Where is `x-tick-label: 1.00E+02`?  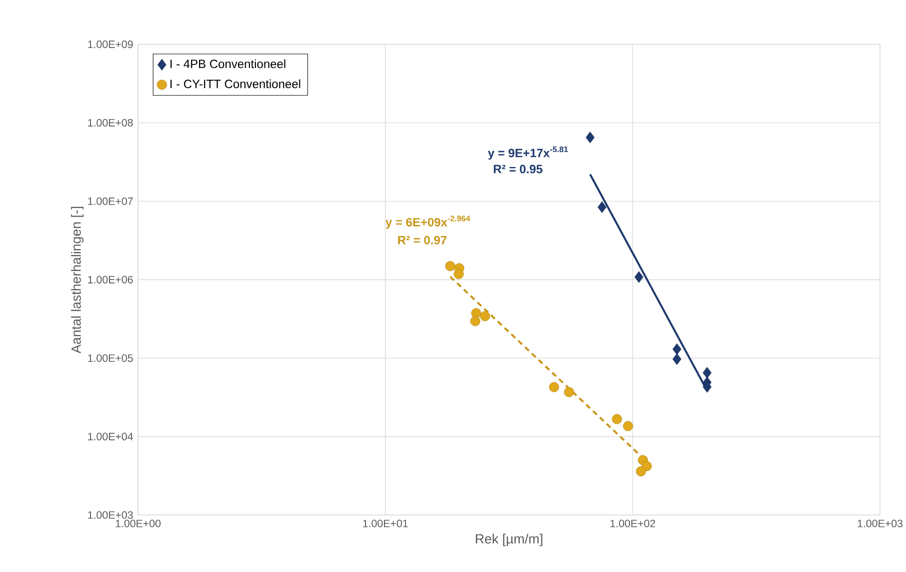 x-tick-label: 1.00E+02 is located at coordinates (633, 524).